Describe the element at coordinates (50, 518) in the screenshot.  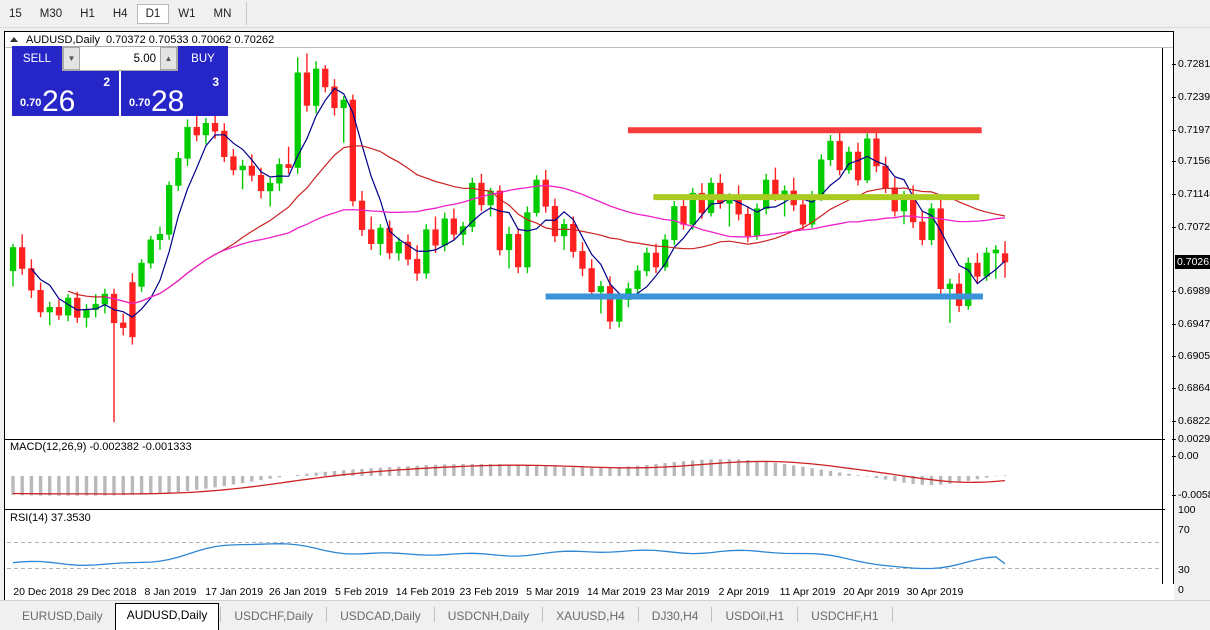
I see `rsi-label: RSI(14) 37.3530` at that location.